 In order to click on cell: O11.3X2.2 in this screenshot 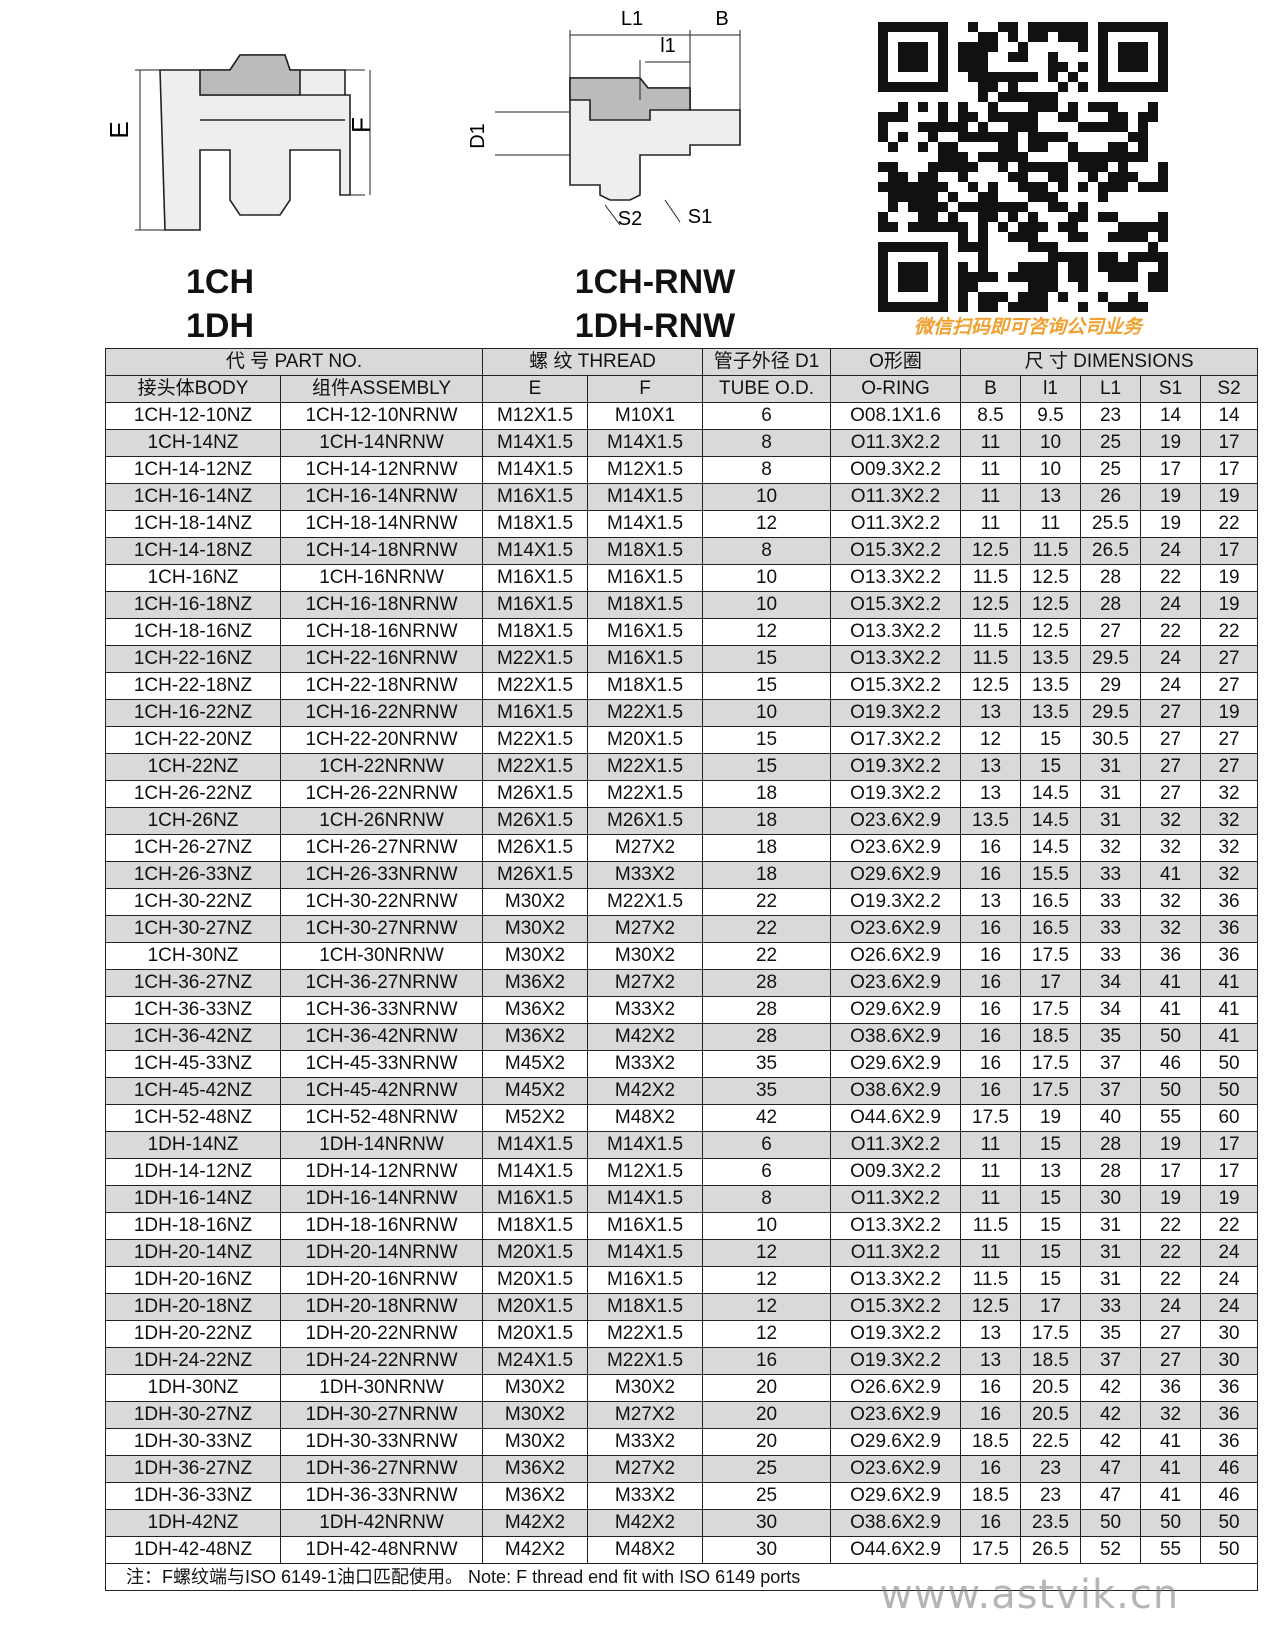, I will do `click(896, 1199)`.